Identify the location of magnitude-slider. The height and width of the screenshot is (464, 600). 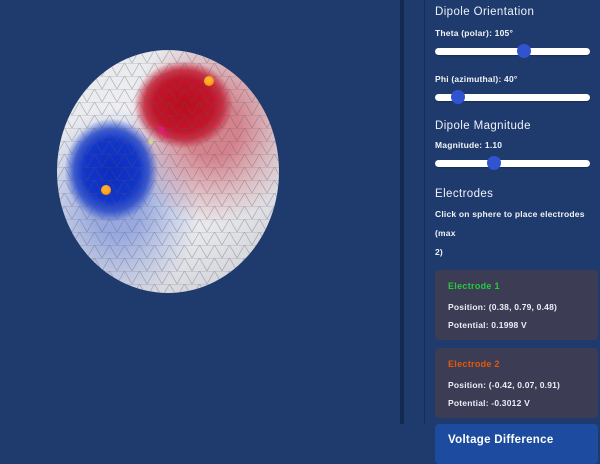
(512, 163).